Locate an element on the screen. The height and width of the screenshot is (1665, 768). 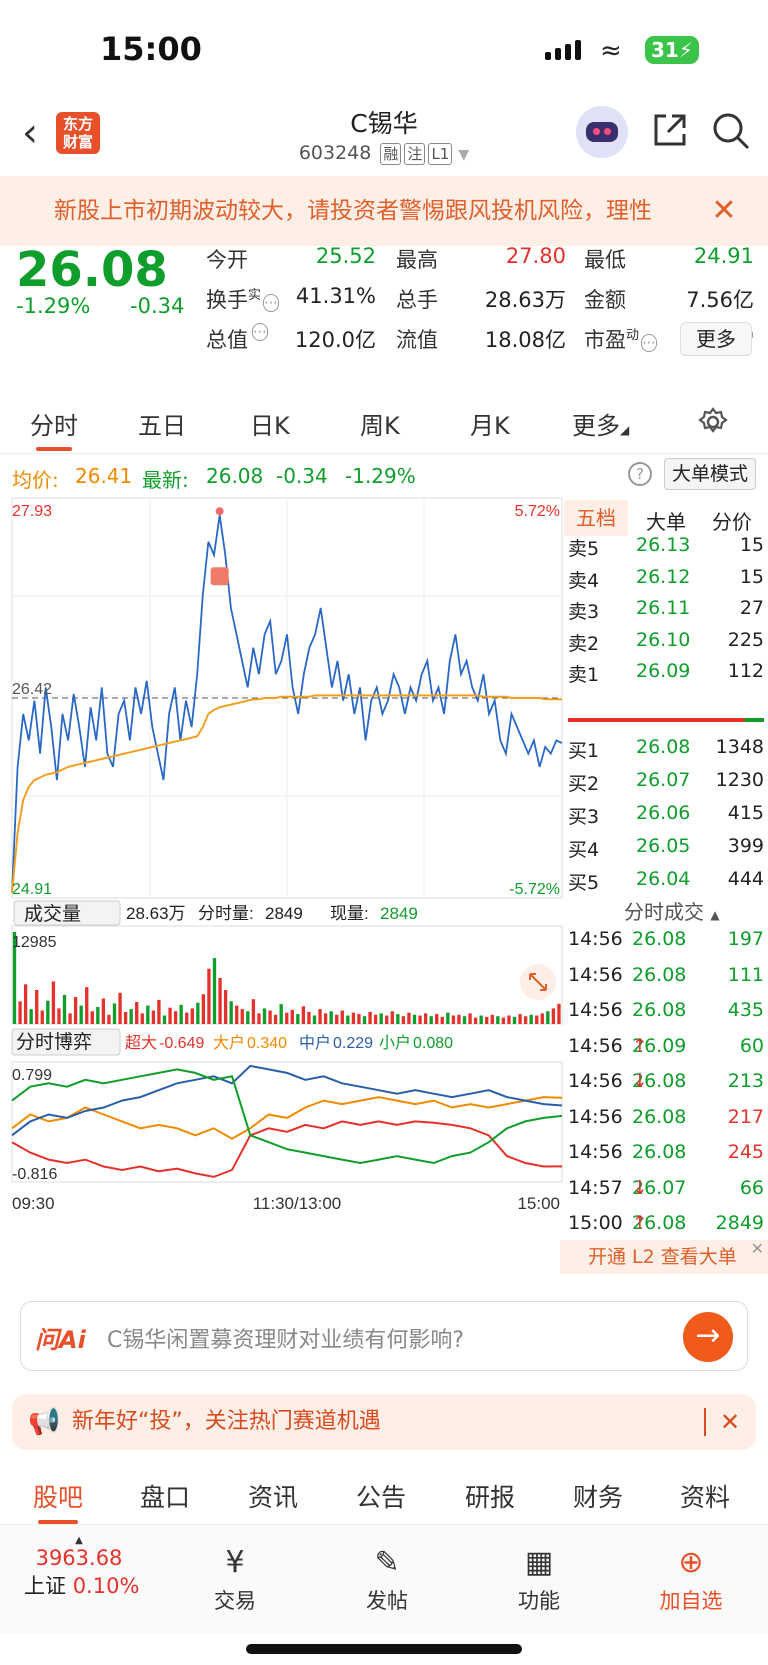
fund-flow-legend-name: 大户 is located at coordinates (229, 1043).